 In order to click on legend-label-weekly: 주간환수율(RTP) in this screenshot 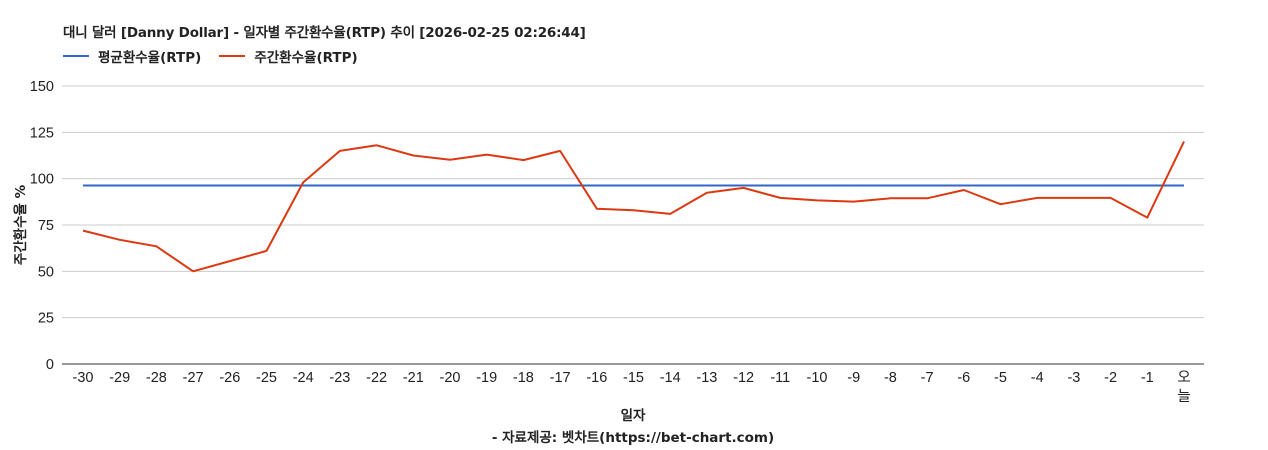, I will do `click(306, 58)`.